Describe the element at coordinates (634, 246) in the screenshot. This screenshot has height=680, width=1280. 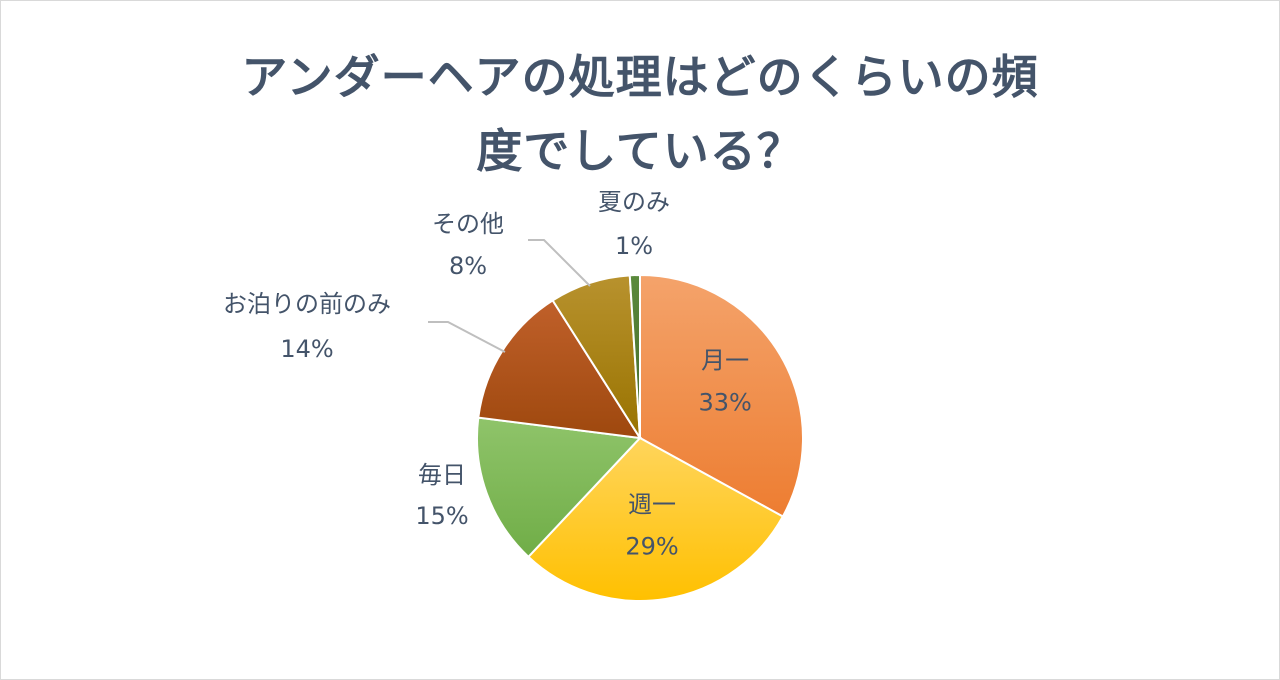
I see `slice-percent-6: 1%` at that location.